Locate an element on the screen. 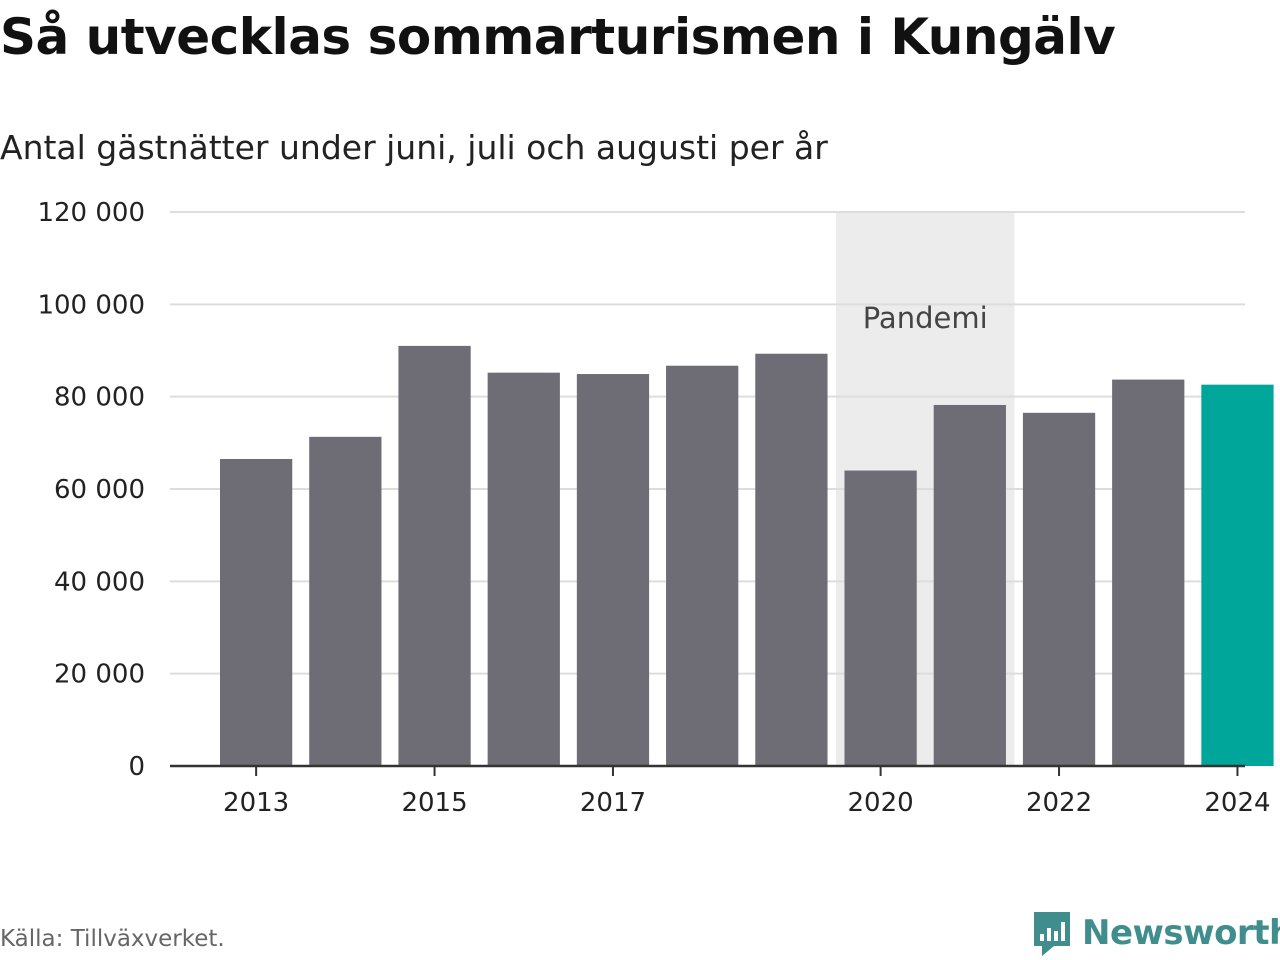  y-tick-label: 0 is located at coordinates (136, 767).